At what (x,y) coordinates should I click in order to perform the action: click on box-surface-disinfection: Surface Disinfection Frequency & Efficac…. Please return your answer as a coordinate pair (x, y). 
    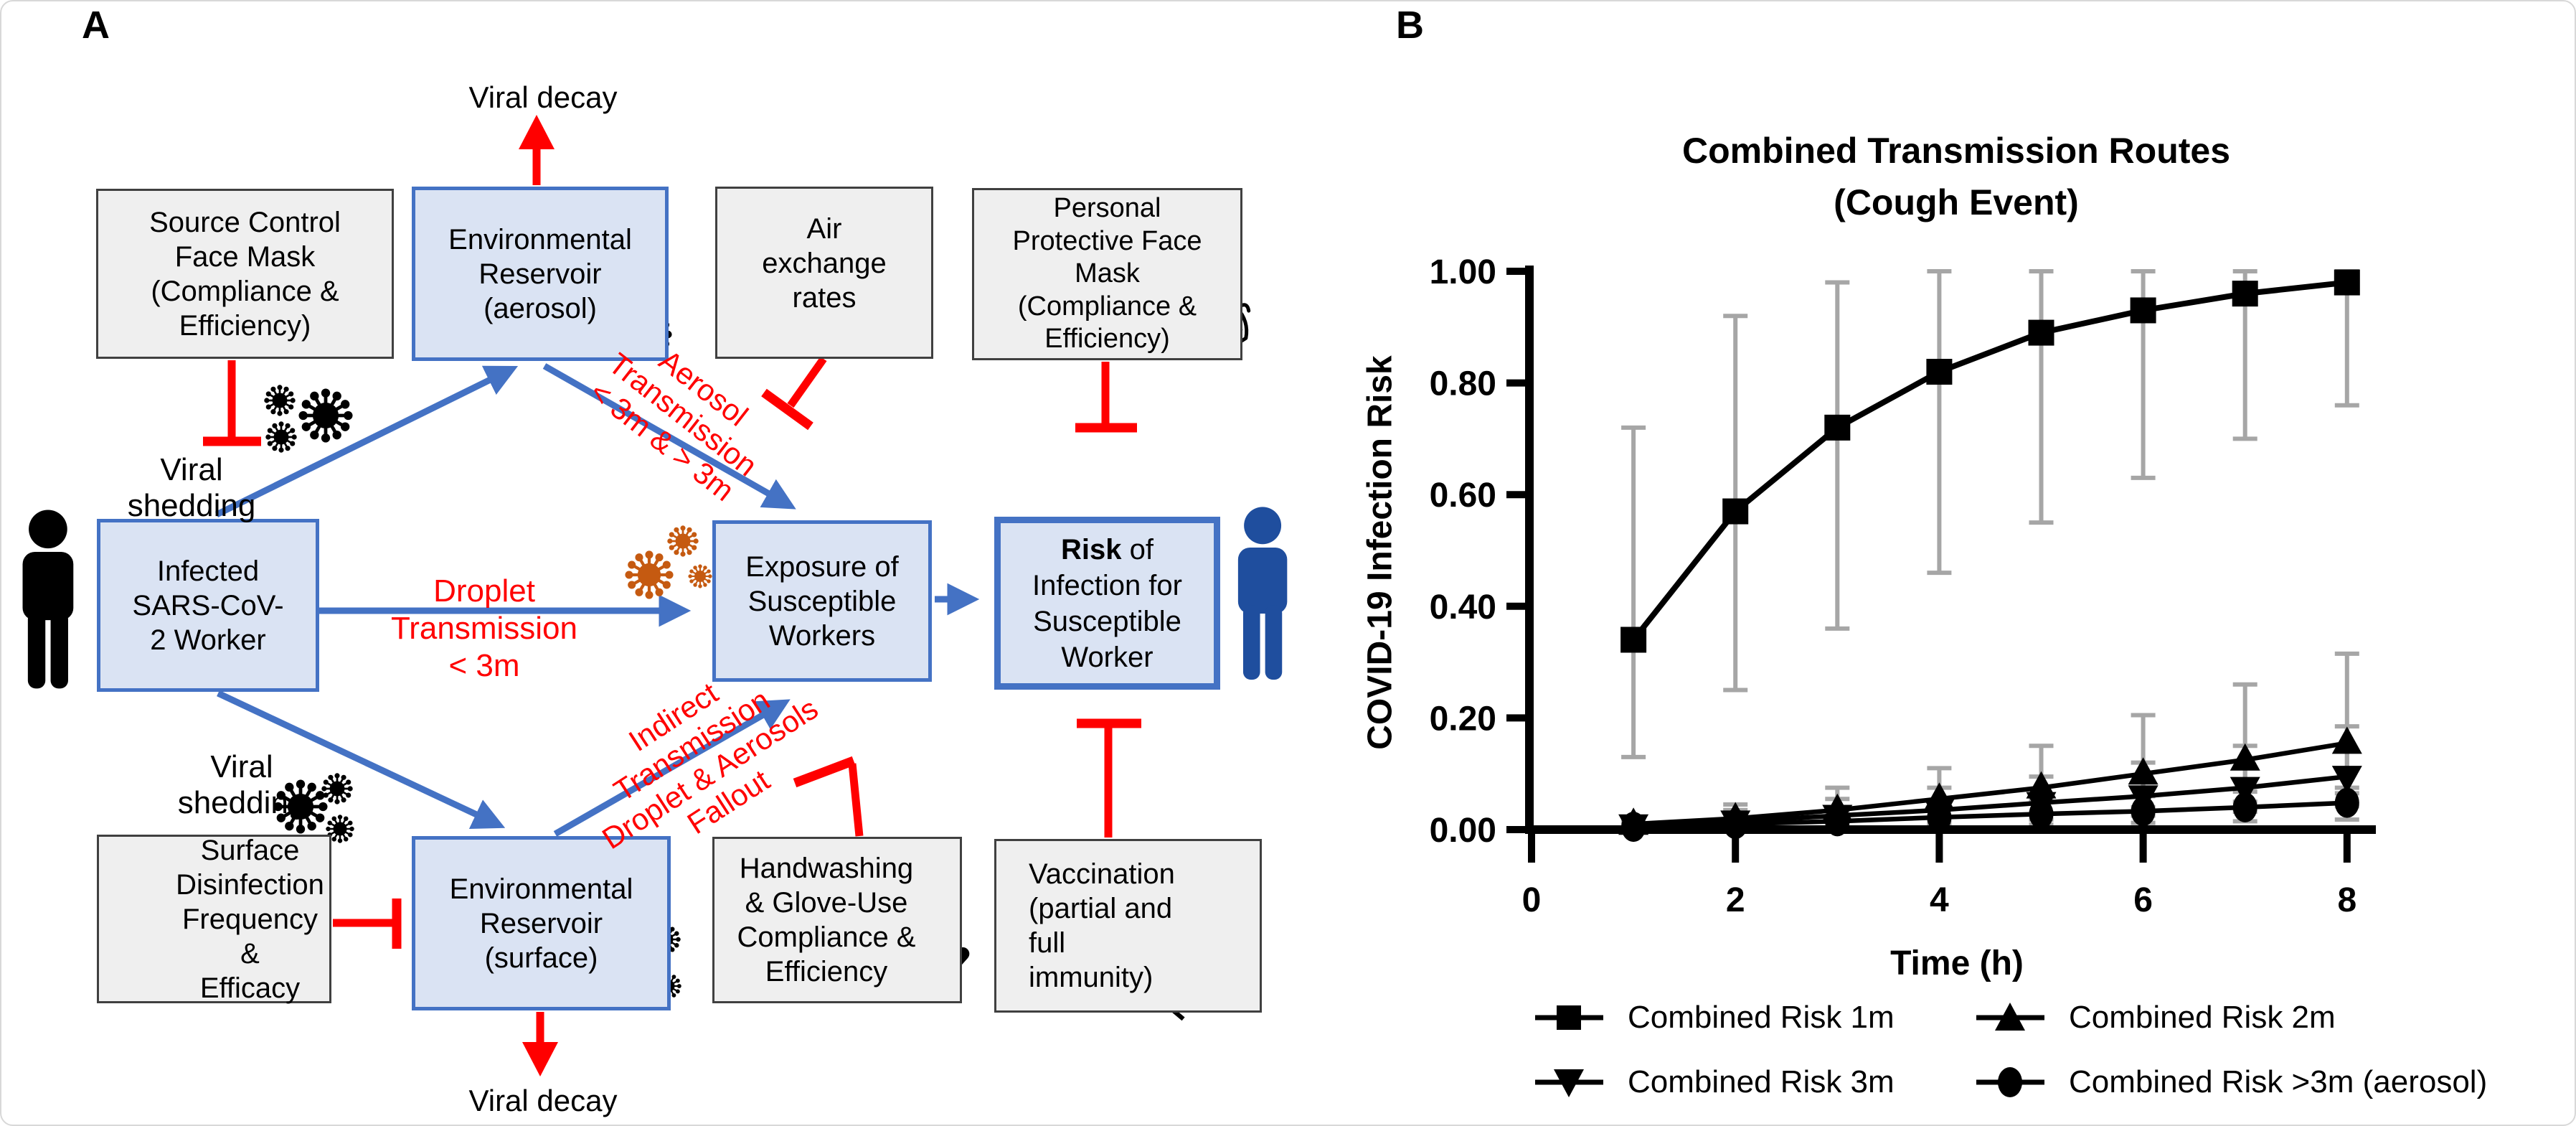
    Looking at the image, I should click on (214, 919).